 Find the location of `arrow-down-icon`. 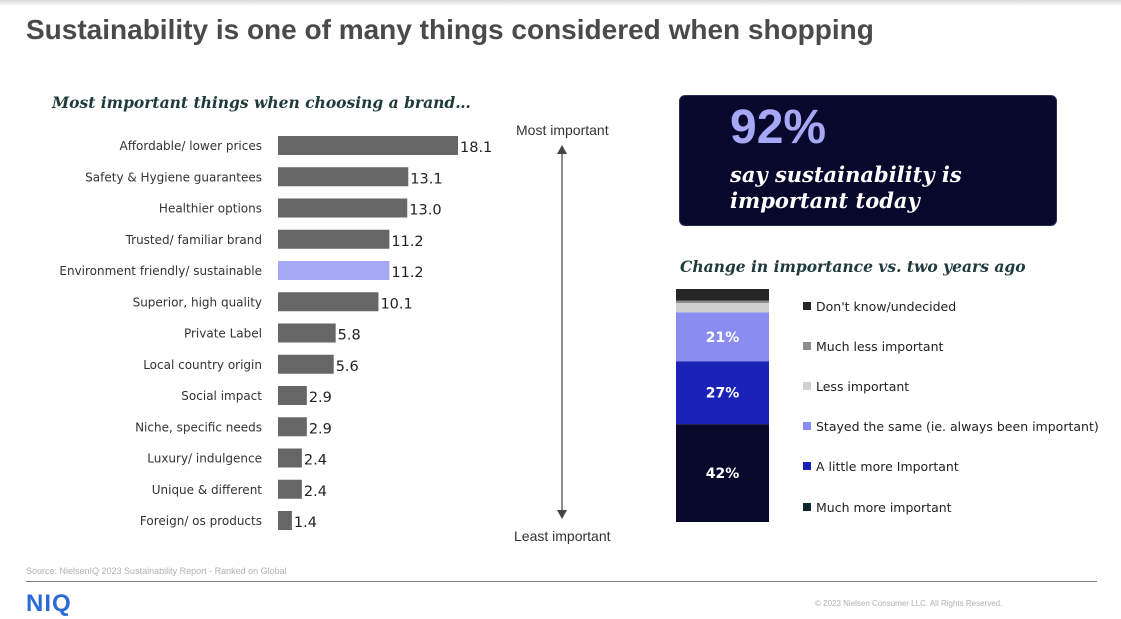

arrow-down-icon is located at coordinates (562, 514).